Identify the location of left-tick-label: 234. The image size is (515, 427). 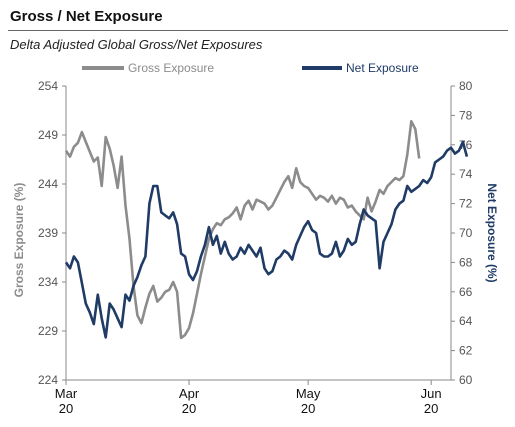
(48, 282).